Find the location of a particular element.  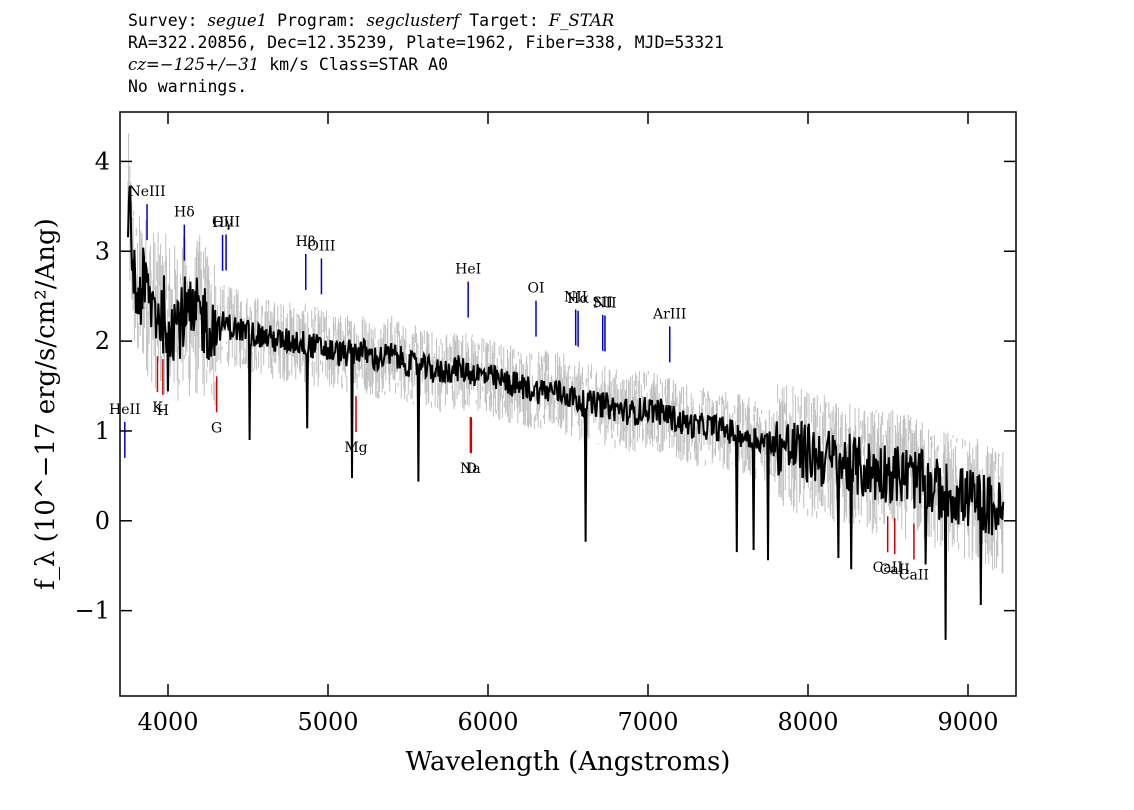

marker-label-7: HeI is located at coordinates (468, 270).